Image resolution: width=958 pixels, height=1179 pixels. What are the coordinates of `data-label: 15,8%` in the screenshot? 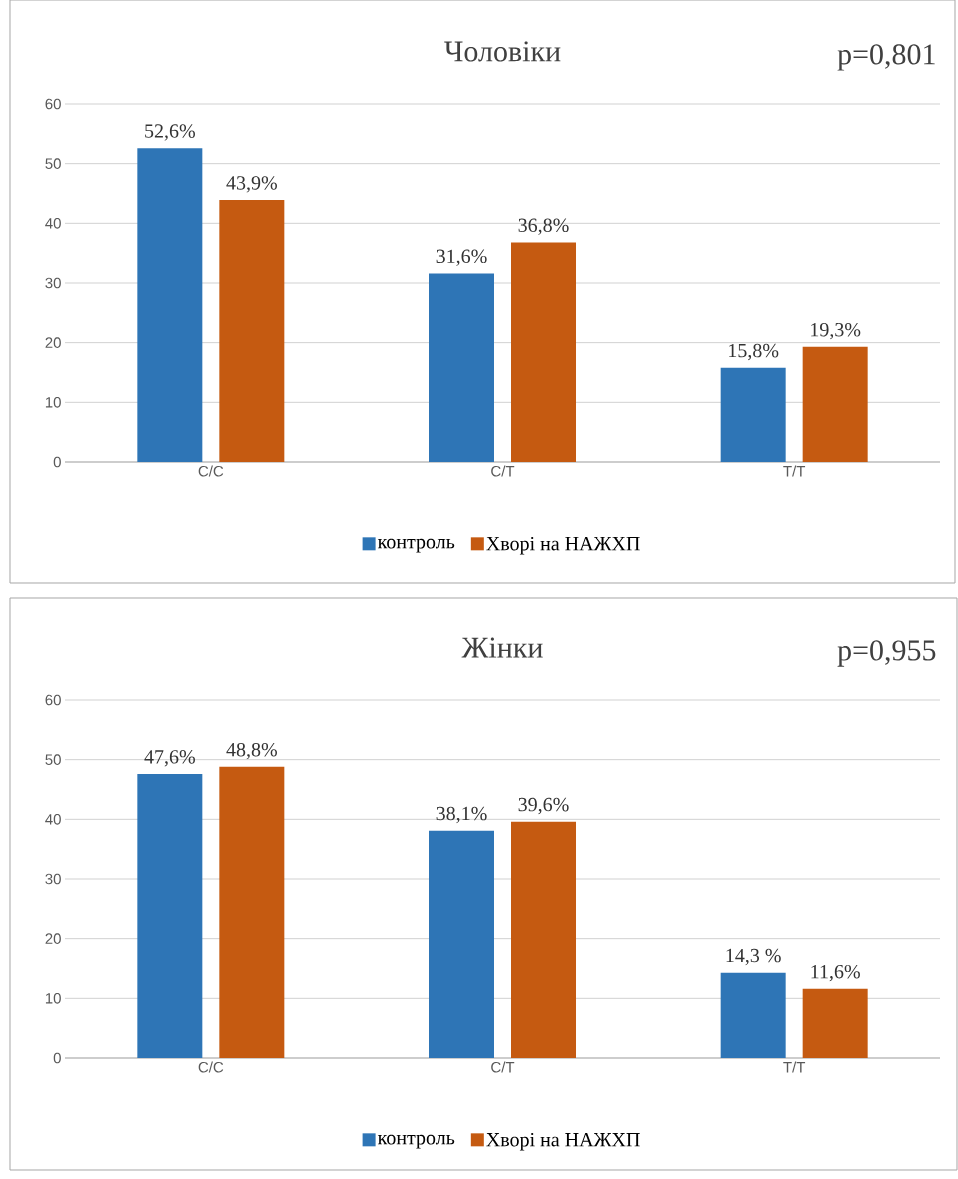 It's located at (754, 352).